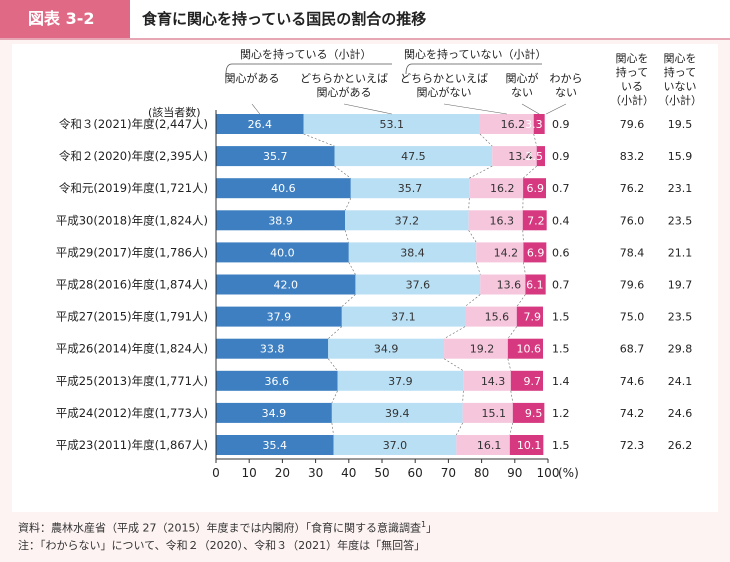  Describe the element at coordinates (132, 220) in the screenshot. I see `category-label: 平成30(2018)年度(1,824人)` at that location.